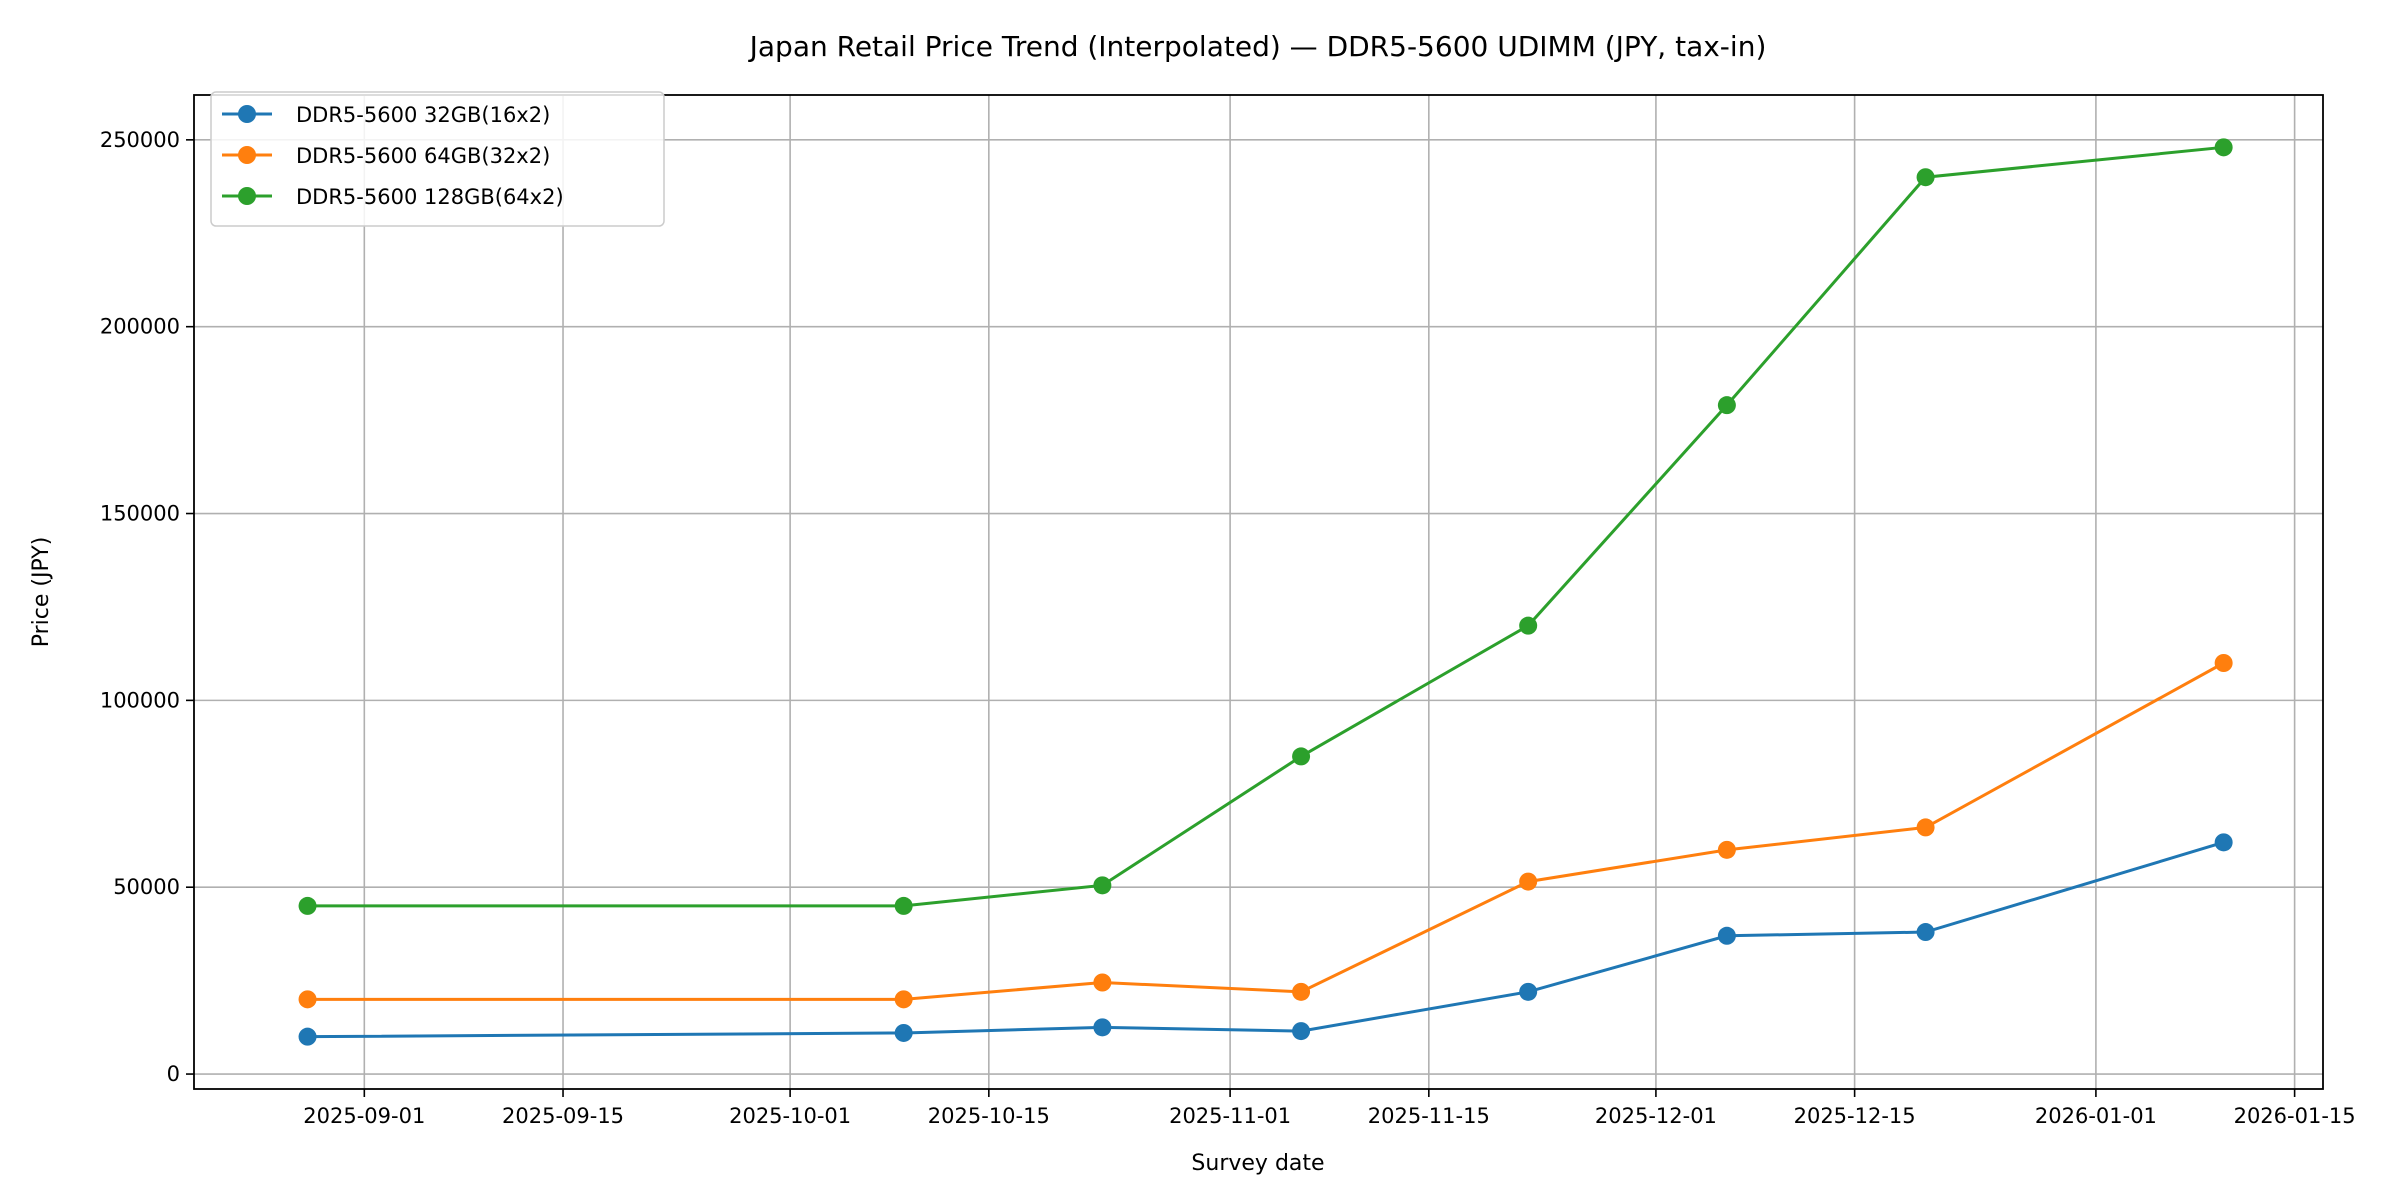 This screenshot has width=2400, height=1204. Describe the element at coordinates (140, 327) in the screenshot. I see `y-tick-label: 200000` at that location.